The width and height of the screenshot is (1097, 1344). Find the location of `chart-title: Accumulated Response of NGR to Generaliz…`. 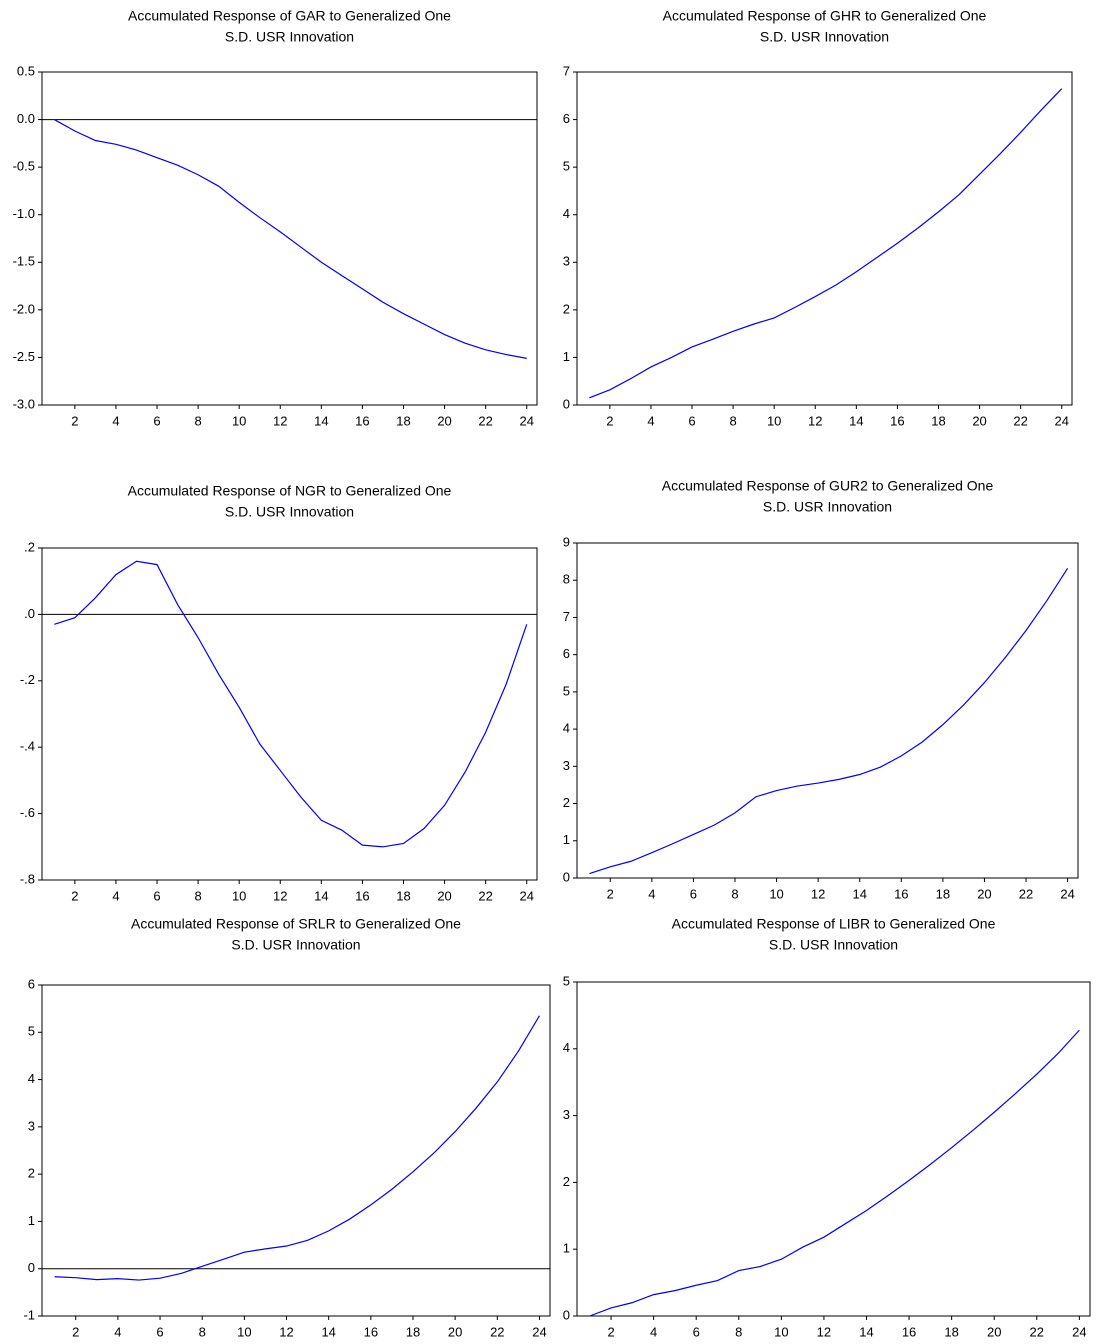

chart-title: Accumulated Response of NGR to Generaliz… is located at coordinates (290, 491).